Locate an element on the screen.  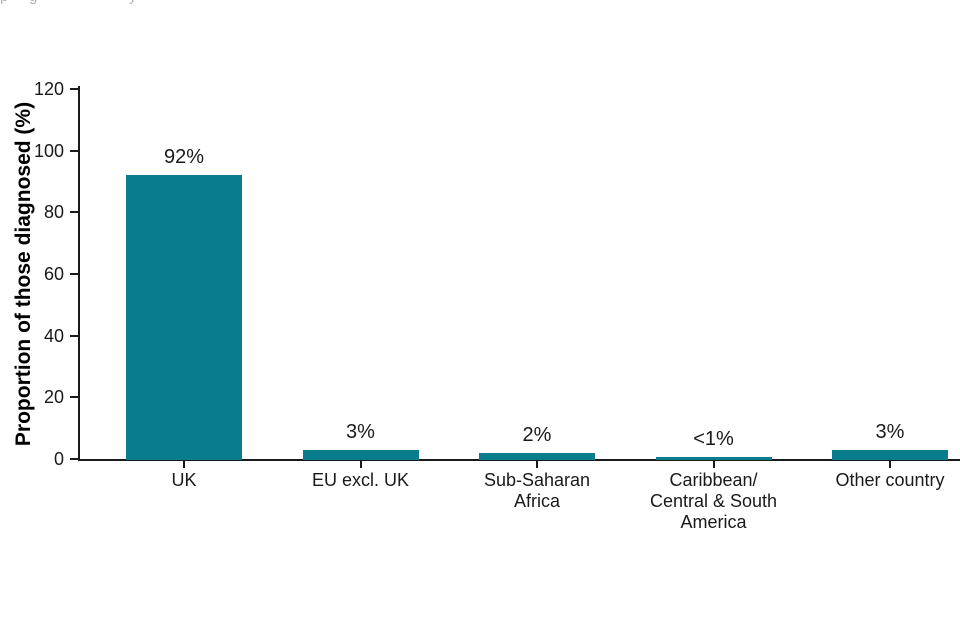
y-tick-label: 0 is located at coordinates (58, 459).